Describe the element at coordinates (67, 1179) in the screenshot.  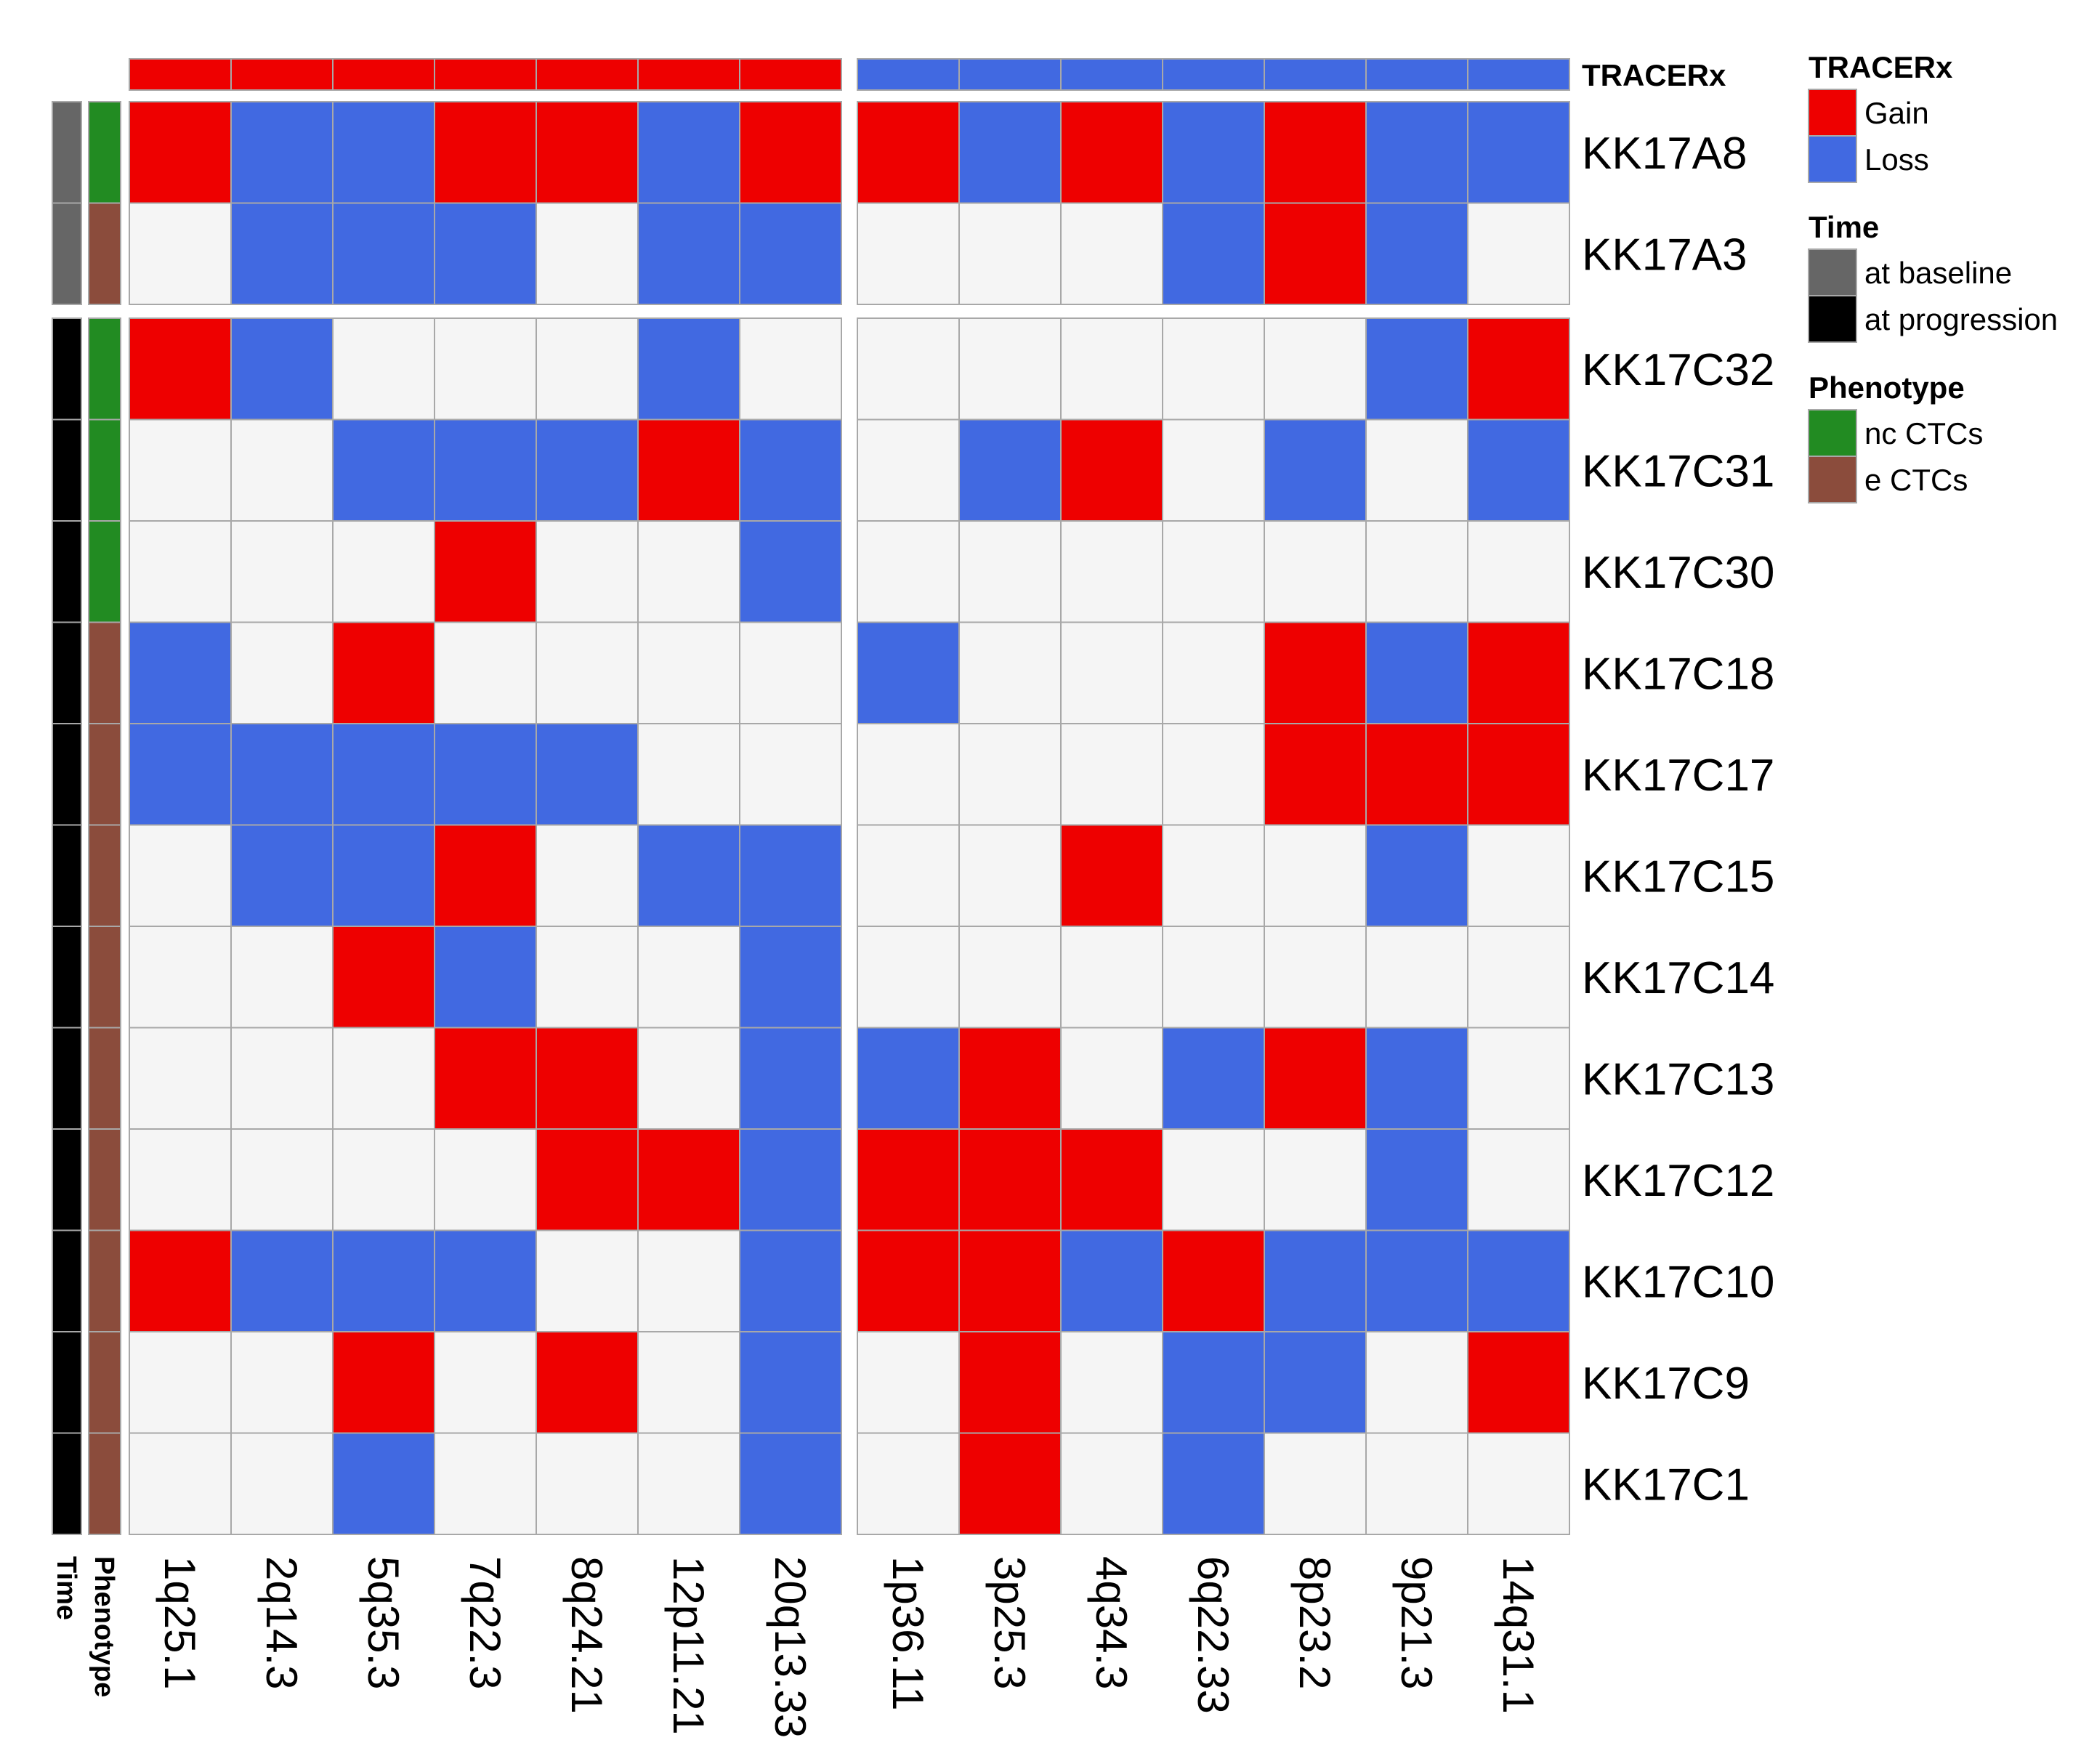
I see `time-anno-KK17C12` at that location.